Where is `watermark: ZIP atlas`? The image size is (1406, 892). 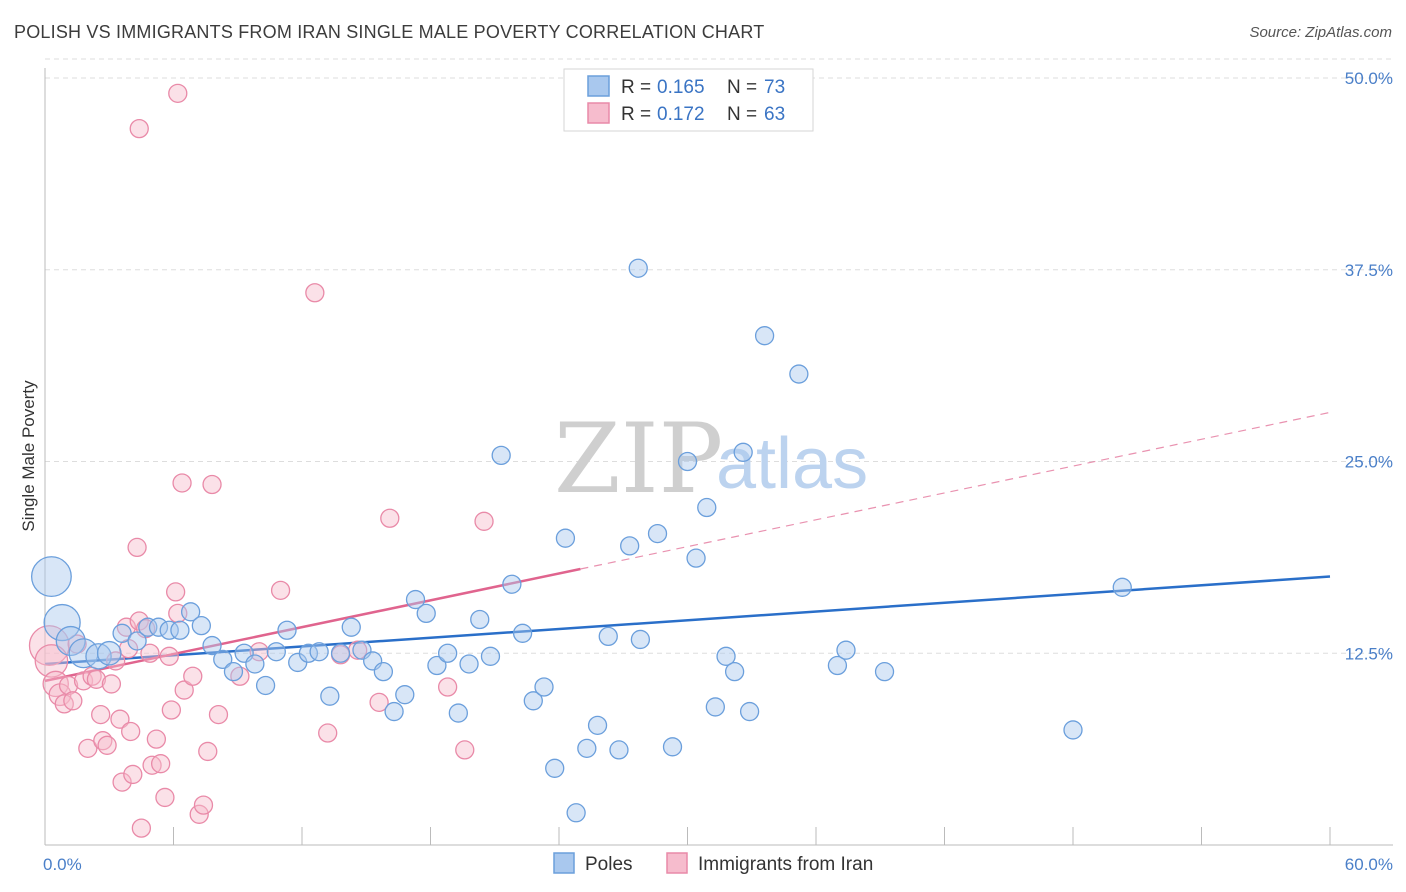 watermark: ZIP atlas is located at coordinates (711, 459).